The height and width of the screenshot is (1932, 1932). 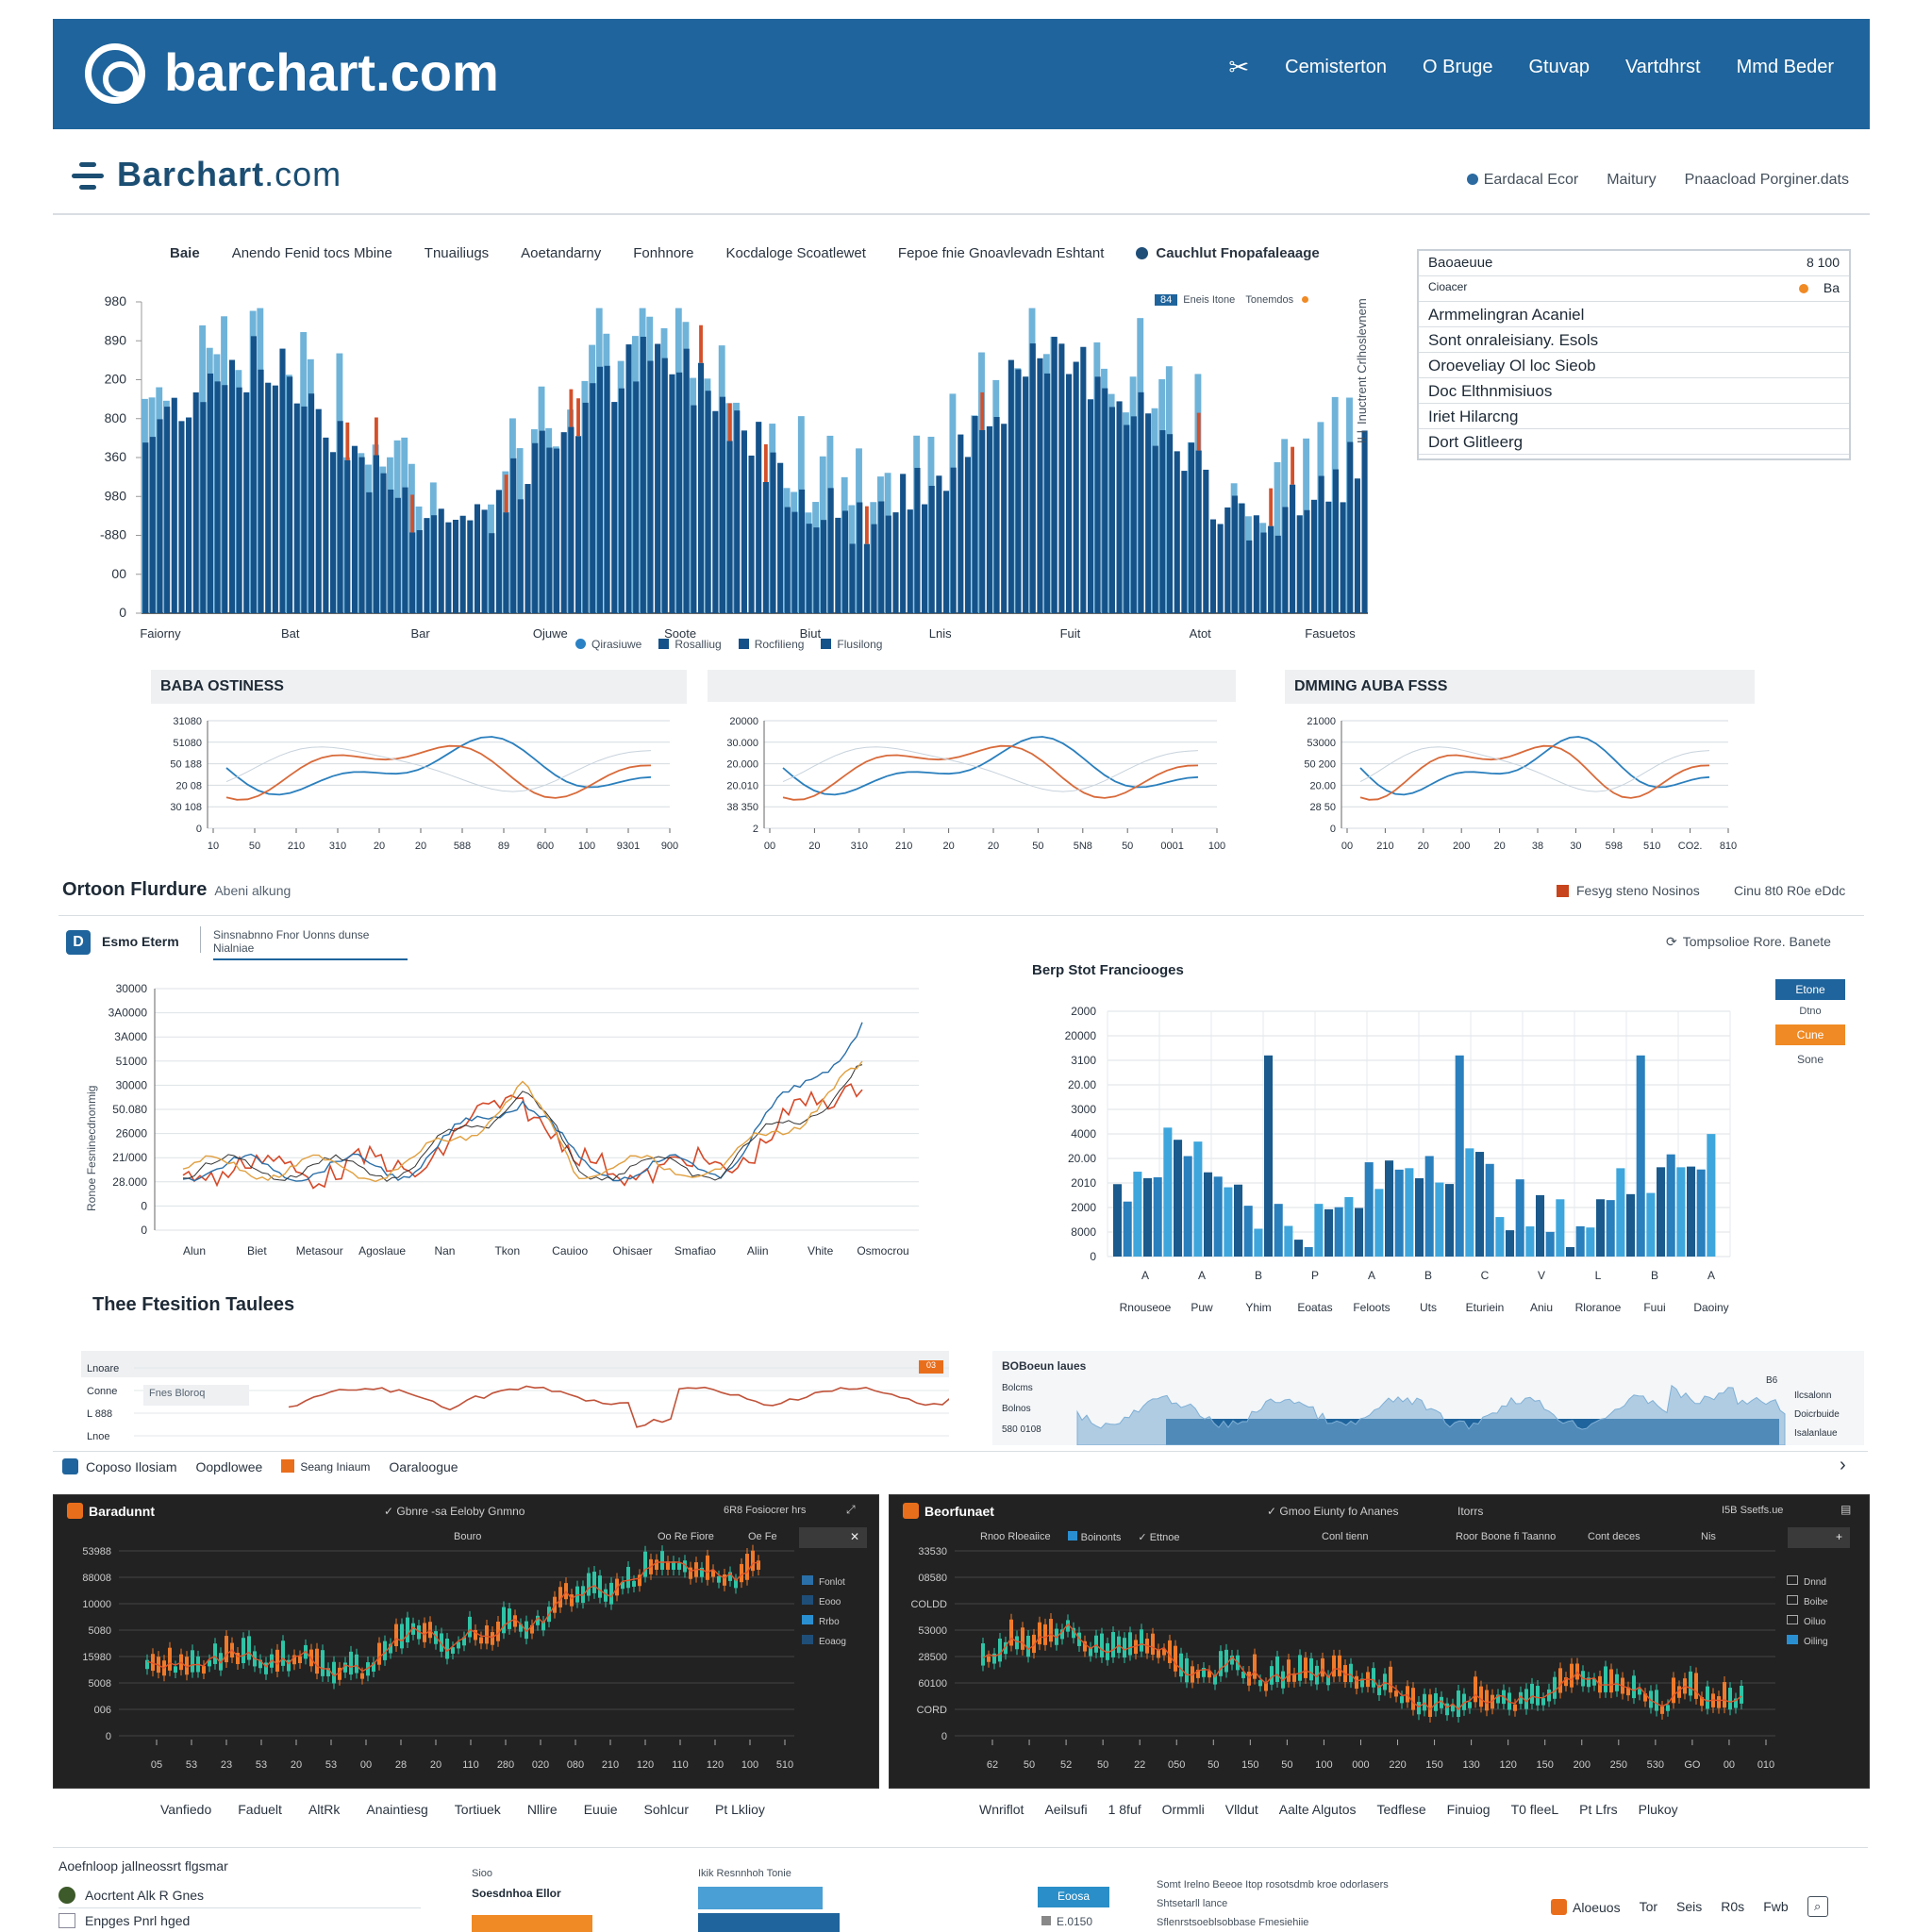 I want to click on secondary-logo: Barchart.com, so click(x=229, y=175).